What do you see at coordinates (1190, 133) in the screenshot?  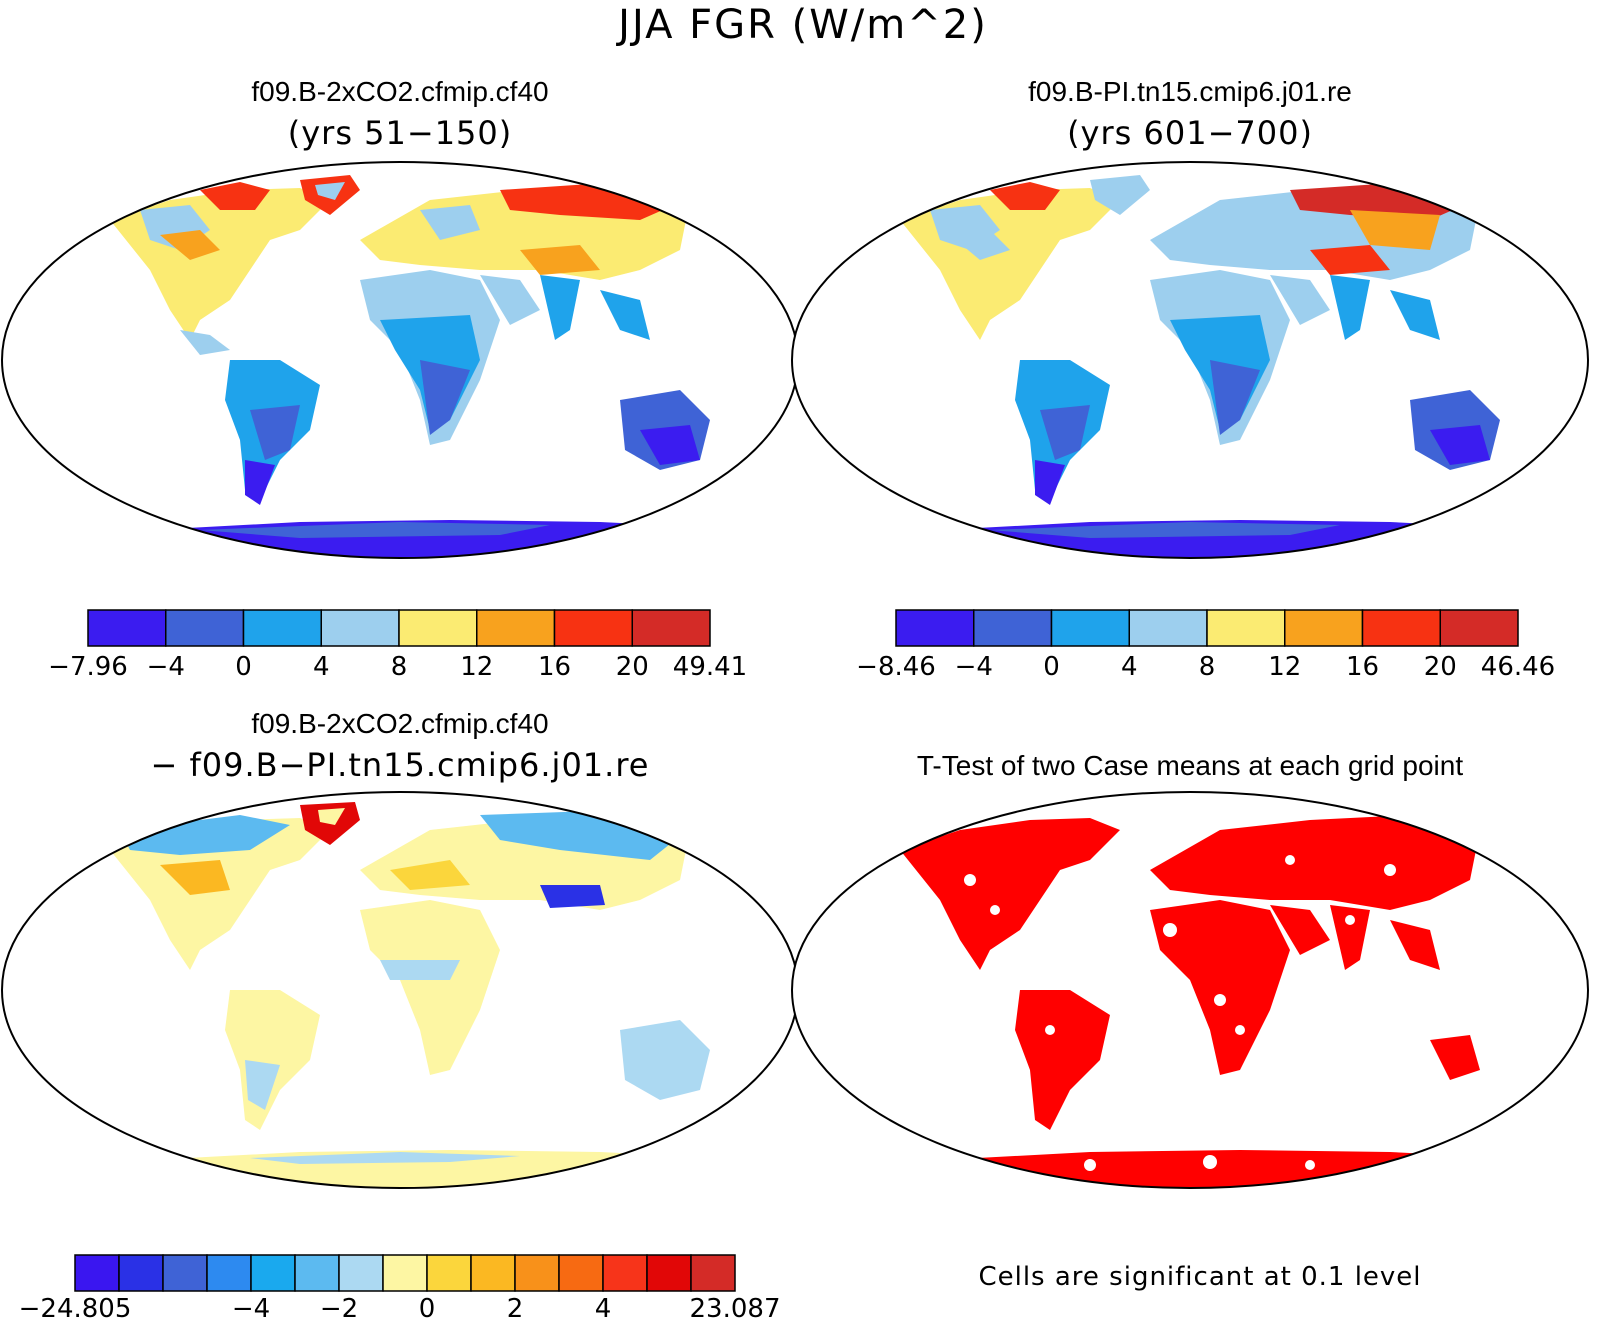 I see `panel-case2-subtitle: (yrs 601−700)` at bounding box center [1190, 133].